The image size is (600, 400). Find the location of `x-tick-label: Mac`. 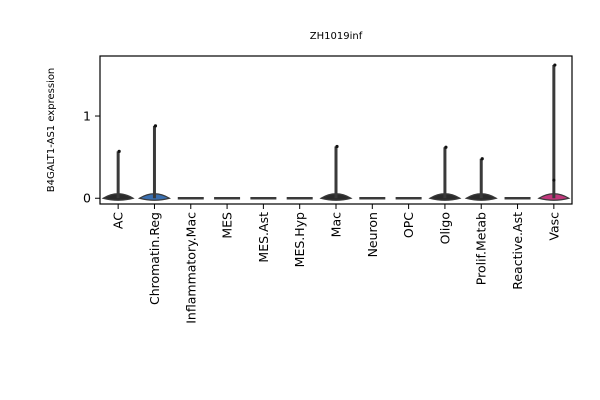

x-tick-label: Mac is located at coordinates (336, 224).